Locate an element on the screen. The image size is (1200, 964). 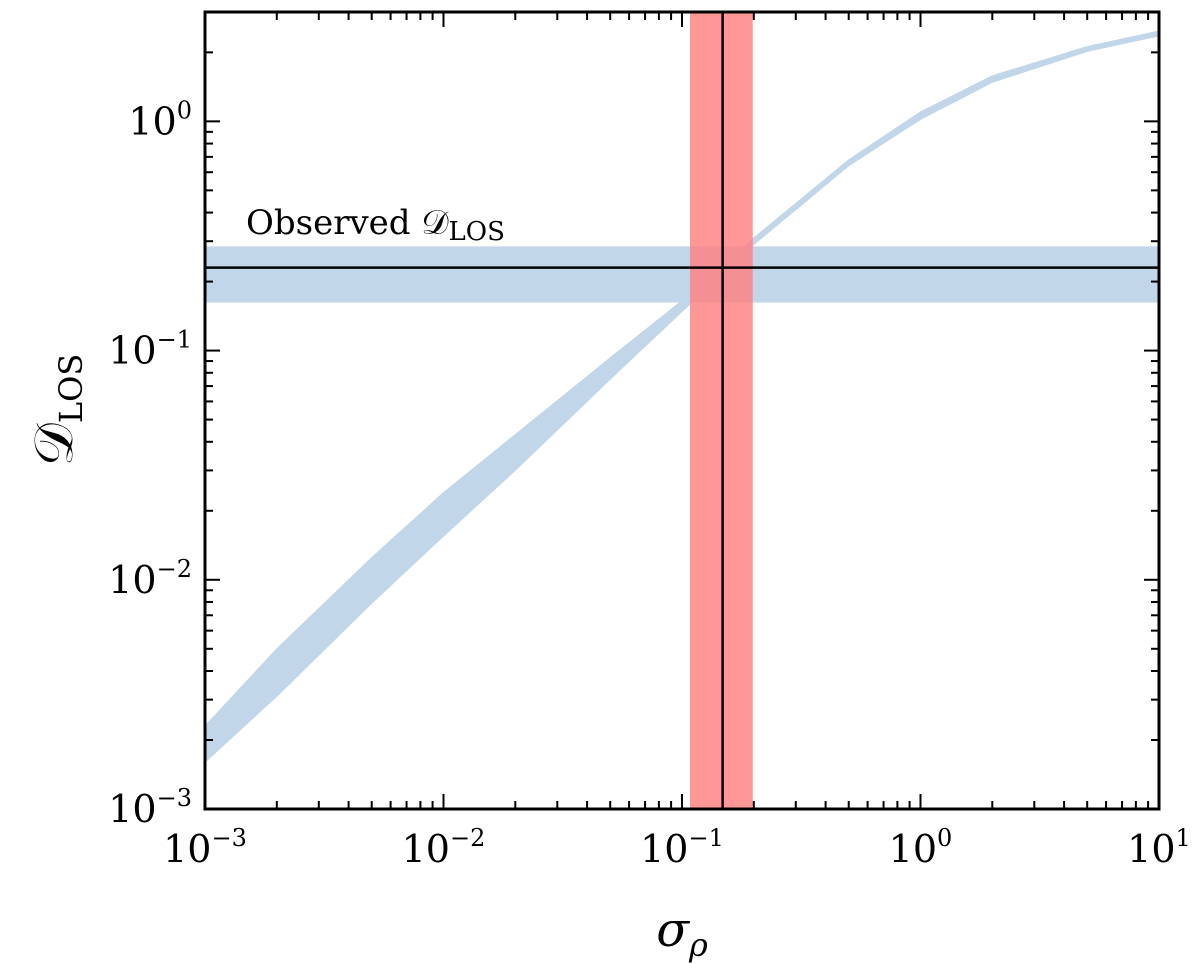
x-tick-label-3: 10⁰ is located at coordinates (921, 847).